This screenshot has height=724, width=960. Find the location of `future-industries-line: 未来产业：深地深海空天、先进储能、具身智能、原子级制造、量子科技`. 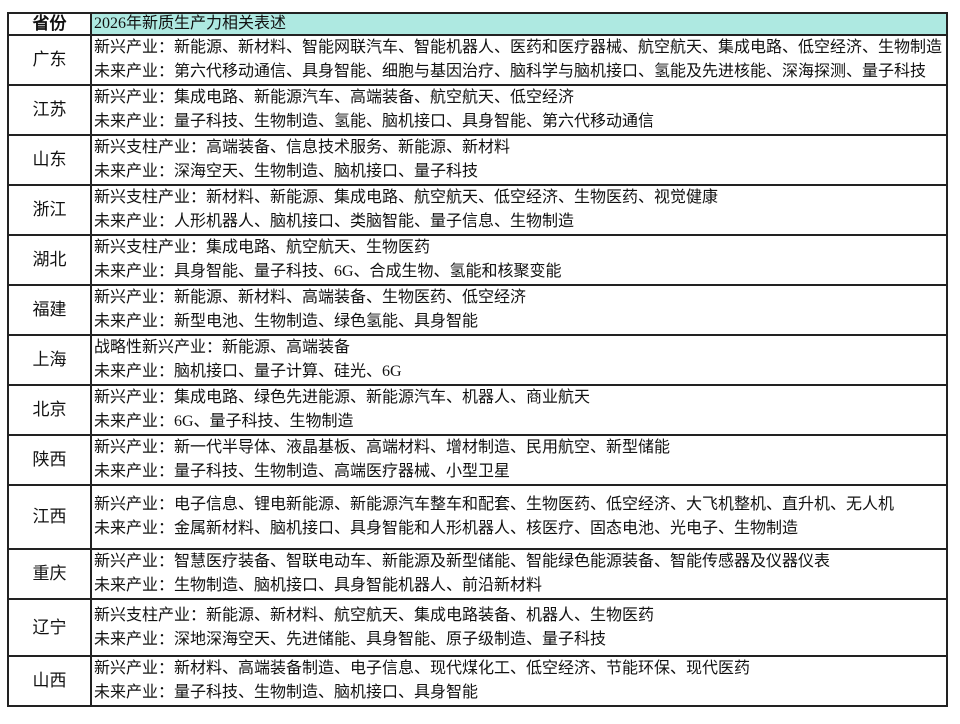

future-industries-line: 未来产业：深地深海空天、先进储能、具身智能、原子级制造、量子科技 is located at coordinates (350, 639).